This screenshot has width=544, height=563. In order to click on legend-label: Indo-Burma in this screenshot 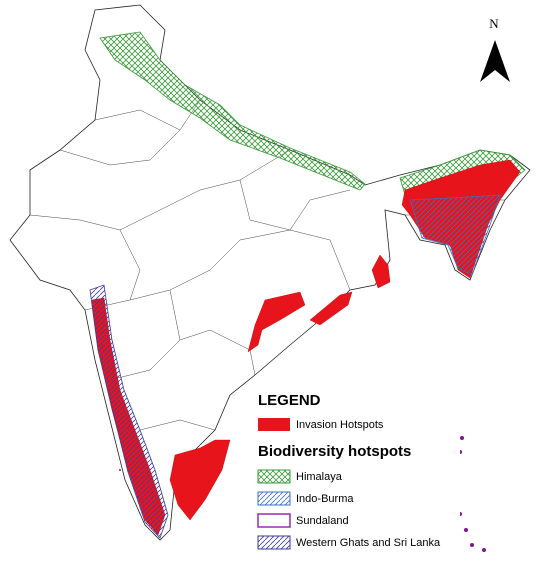, I will do `click(325, 499)`.